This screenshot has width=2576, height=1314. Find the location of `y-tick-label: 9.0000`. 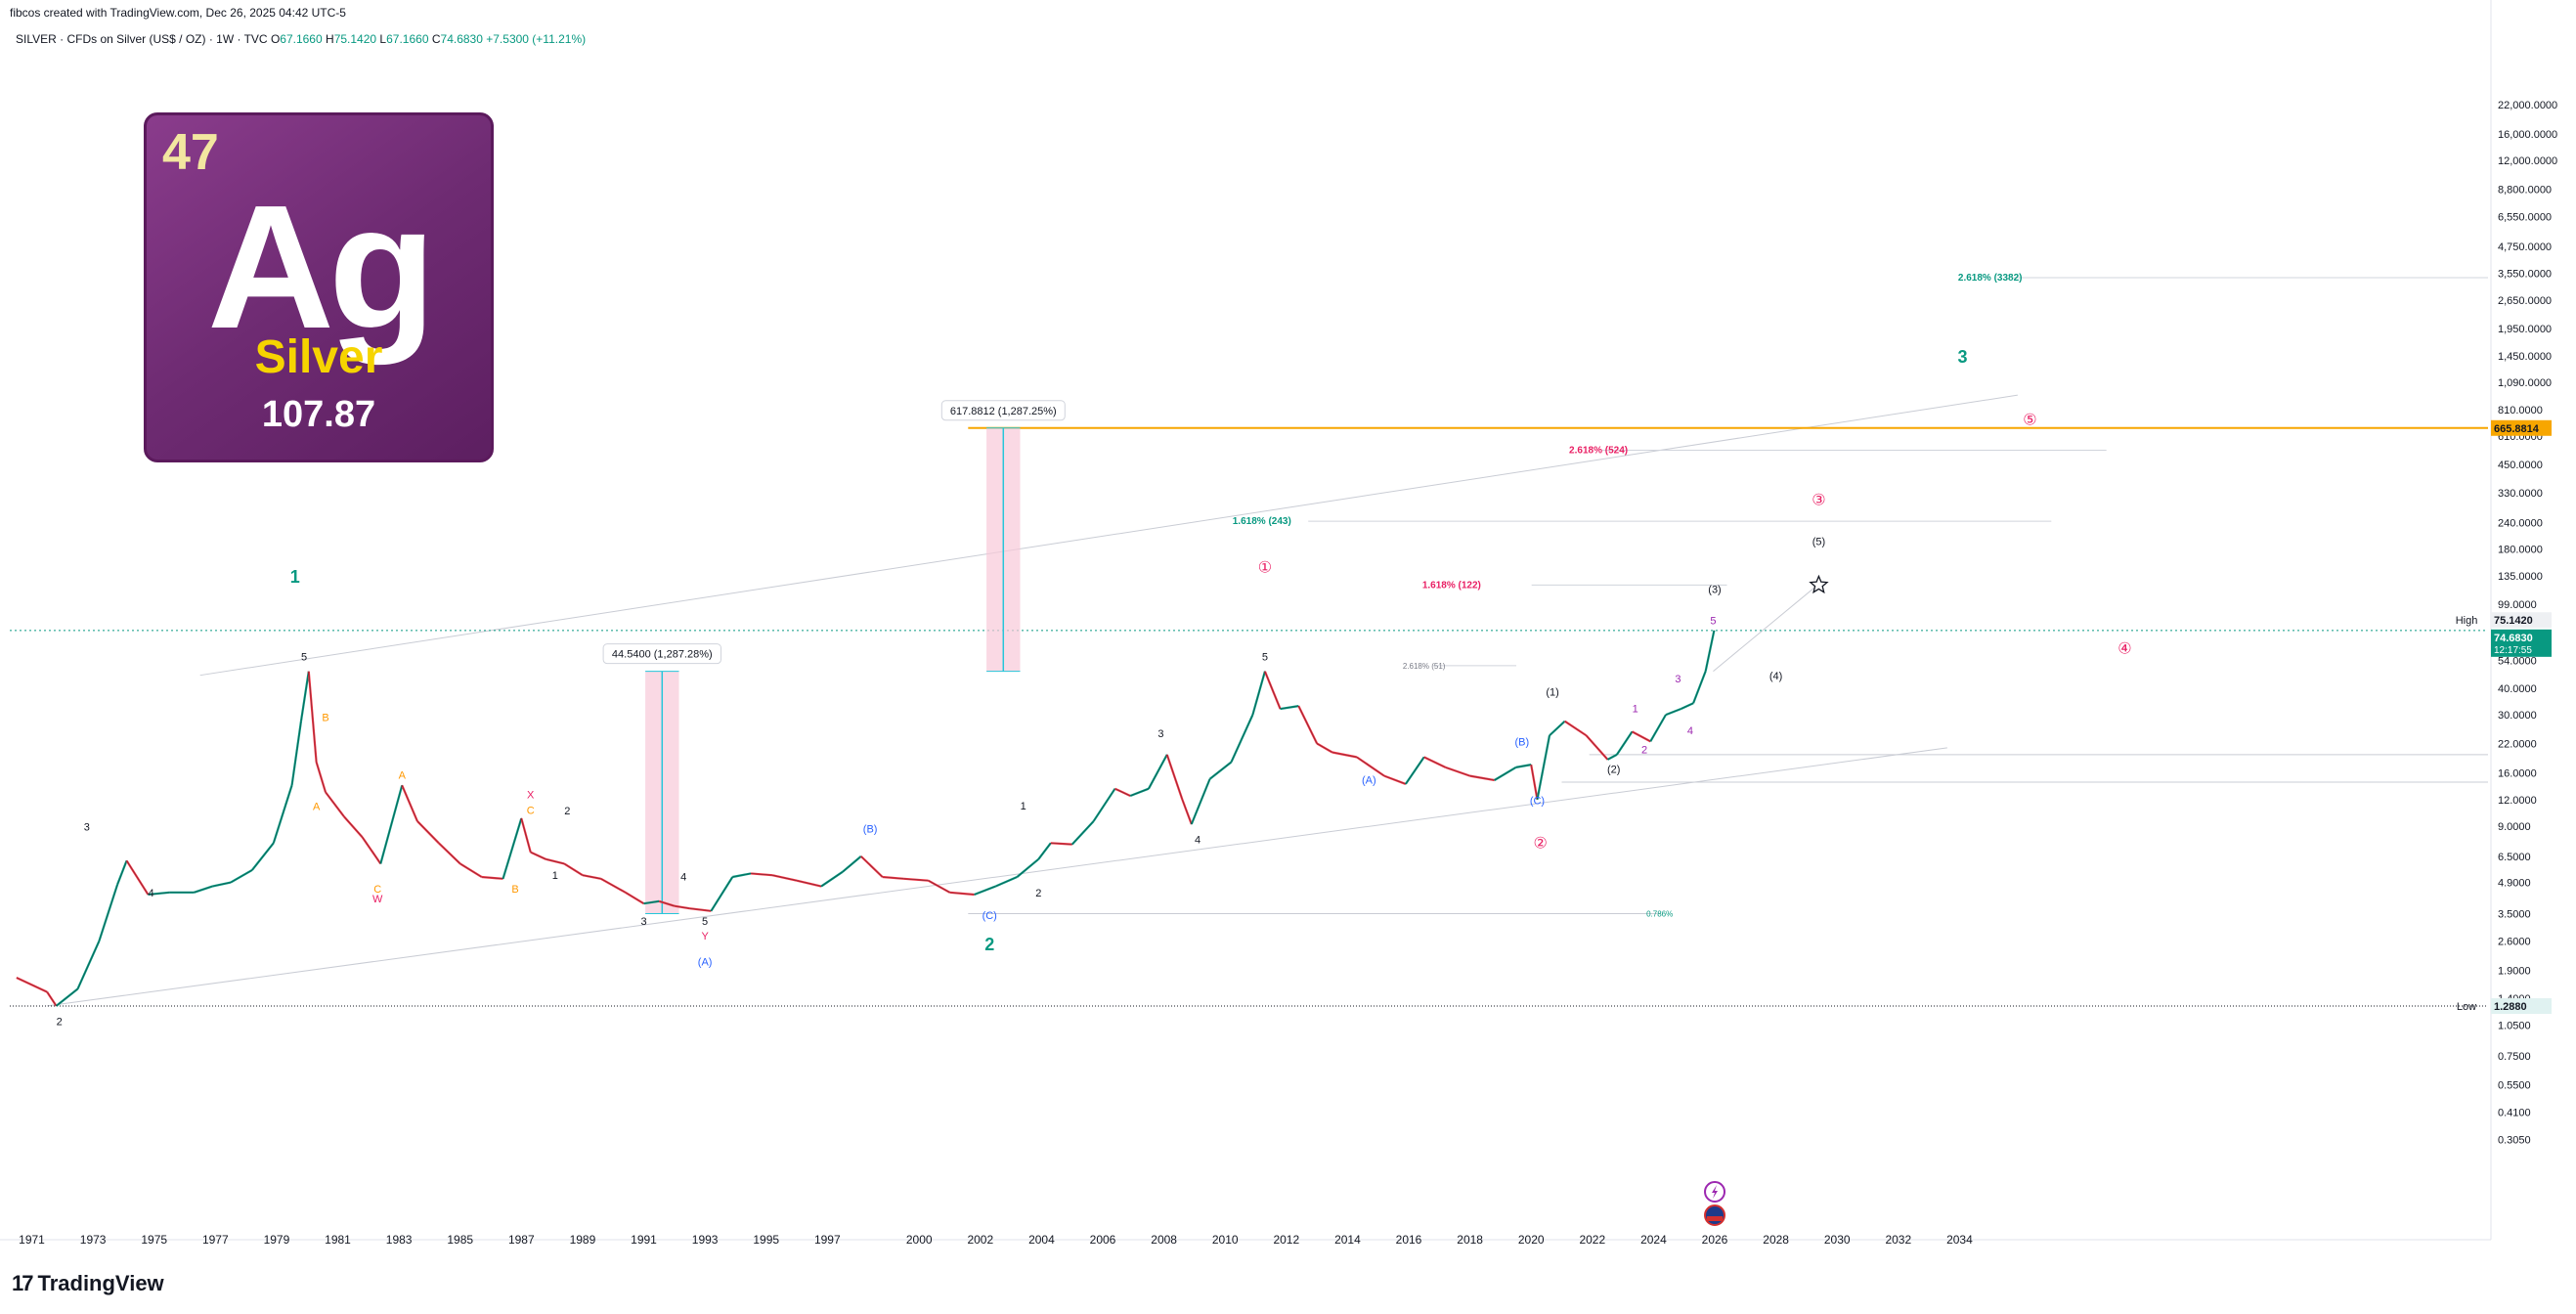

y-tick-label: 9.0000 is located at coordinates (2514, 827).